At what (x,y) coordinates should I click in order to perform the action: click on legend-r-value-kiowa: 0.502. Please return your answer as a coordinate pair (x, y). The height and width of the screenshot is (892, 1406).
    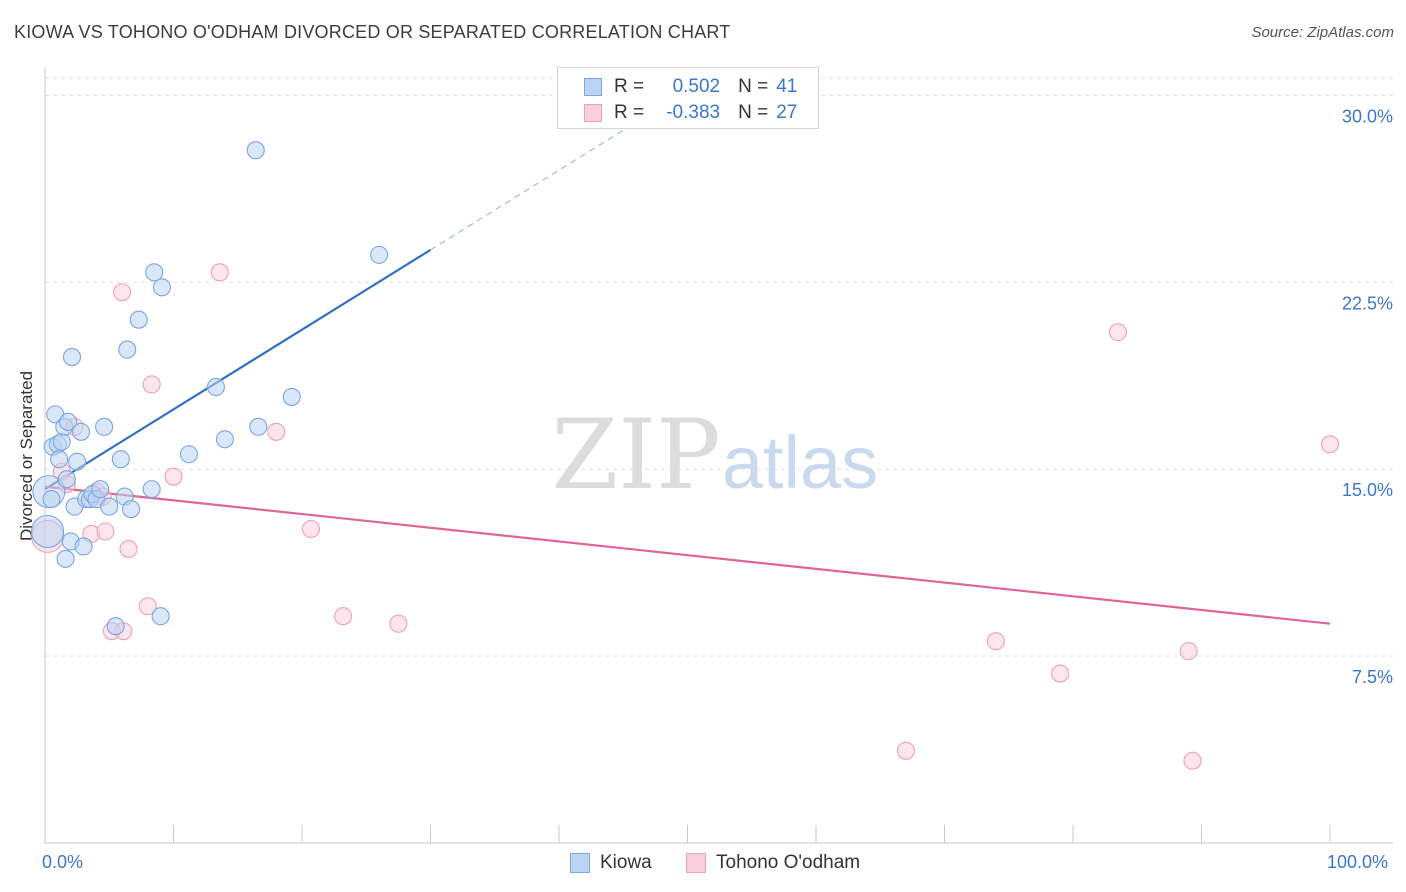
    Looking at the image, I should click on (696, 86).